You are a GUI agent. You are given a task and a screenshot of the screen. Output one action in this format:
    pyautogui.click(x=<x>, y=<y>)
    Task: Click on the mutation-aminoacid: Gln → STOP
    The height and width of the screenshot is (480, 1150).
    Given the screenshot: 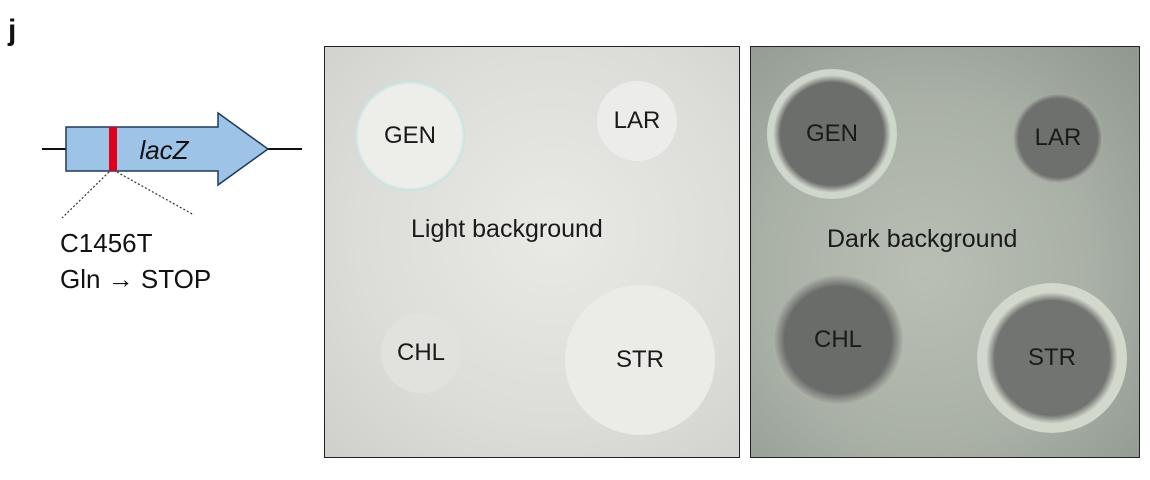 What is the action you would take?
    pyautogui.click(x=136, y=279)
    